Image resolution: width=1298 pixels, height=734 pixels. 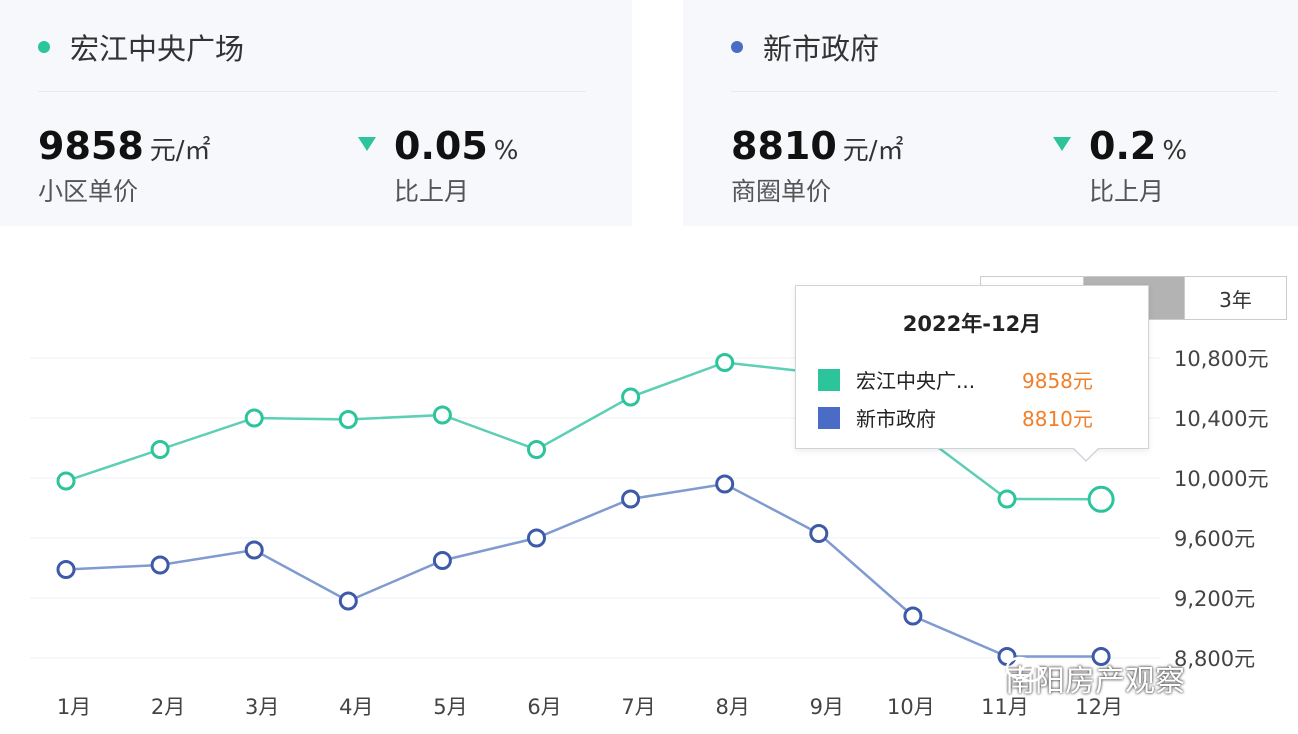 What do you see at coordinates (91, 146) in the screenshot?
I see `price-value: 9858` at bounding box center [91, 146].